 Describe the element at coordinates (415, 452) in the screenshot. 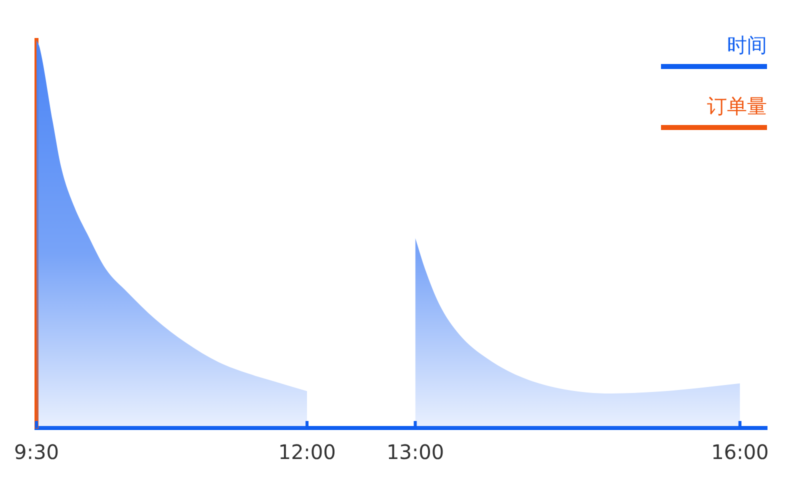

I see `x-tick-label: 13:00` at that location.